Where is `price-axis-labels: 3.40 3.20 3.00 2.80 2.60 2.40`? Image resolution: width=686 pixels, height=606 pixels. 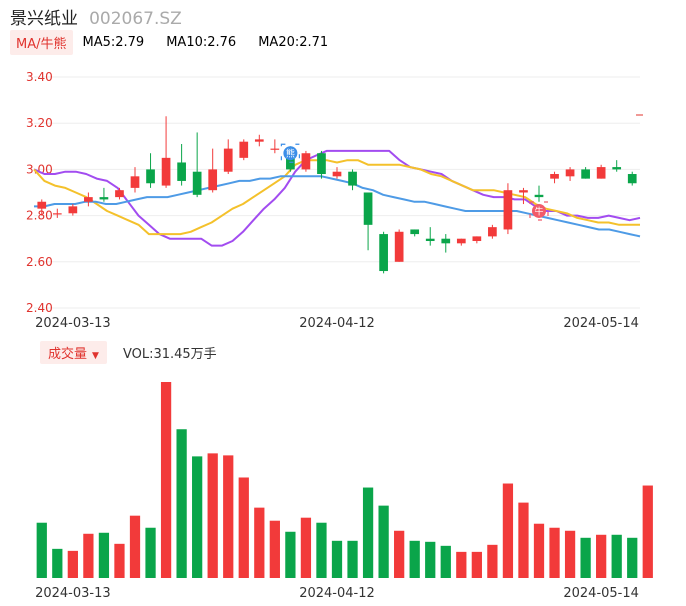 price-axis-labels: 3.40 3.20 3.00 2.80 2.60 2.40 is located at coordinates (39, 192).